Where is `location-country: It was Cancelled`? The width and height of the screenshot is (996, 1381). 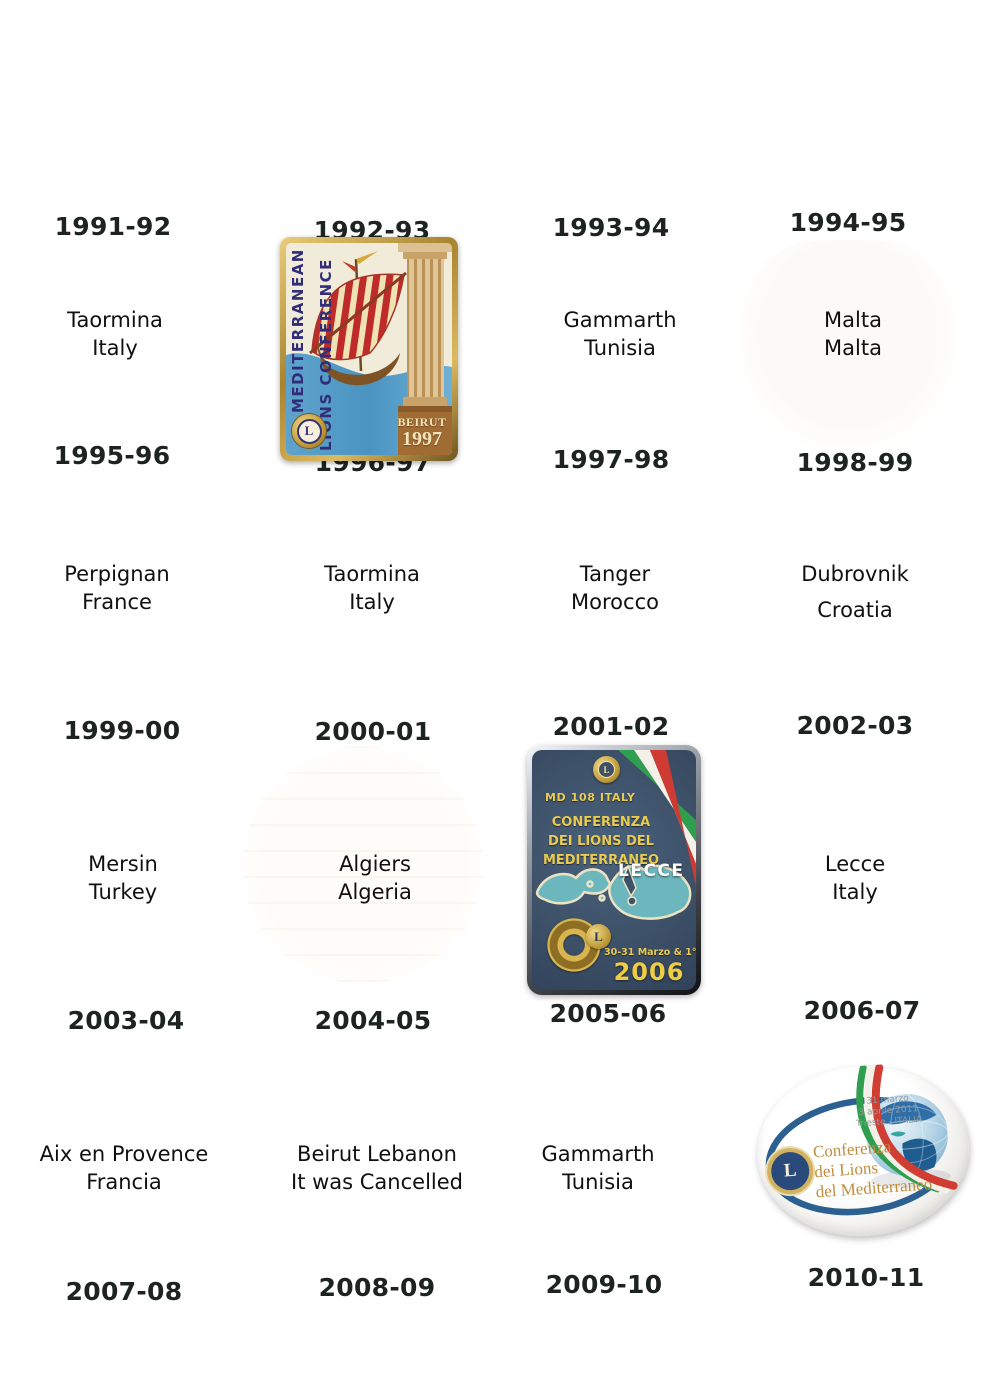
location-country: It was Cancelled is located at coordinates (377, 1182).